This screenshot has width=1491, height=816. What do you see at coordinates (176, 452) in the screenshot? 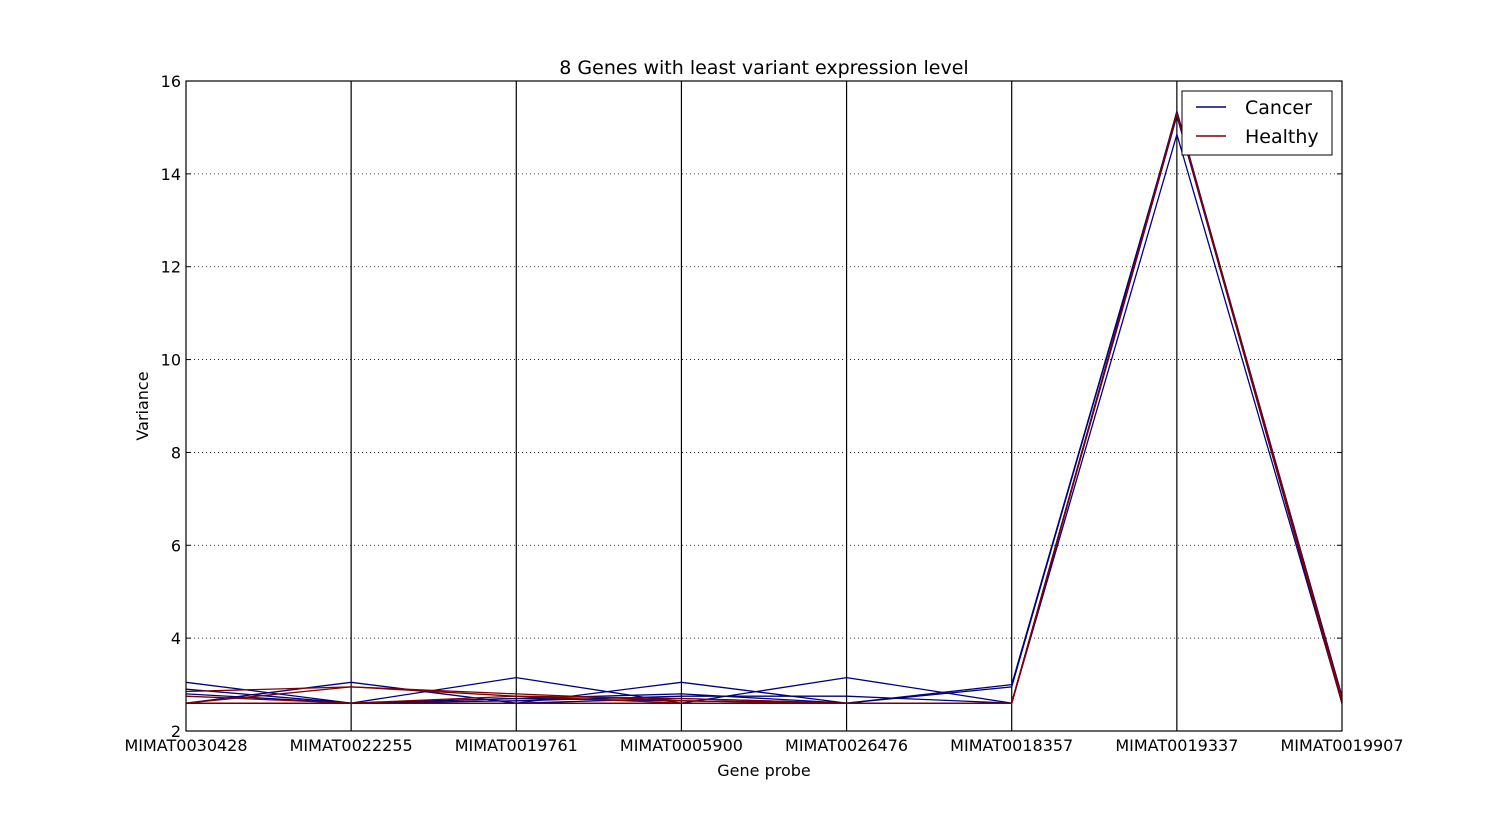
I see `y-tick-label: 8` at bounding box center [176, 452].